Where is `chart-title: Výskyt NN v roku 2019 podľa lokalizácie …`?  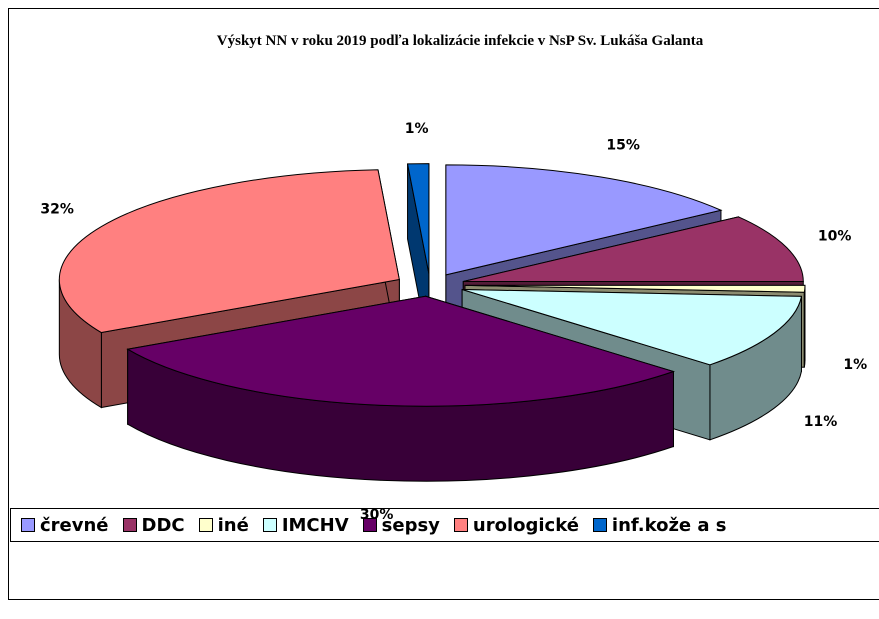 chart-title: Výskyt NN v roku 2019 podľa lokalizácie … is located at coordinates (460, 41).